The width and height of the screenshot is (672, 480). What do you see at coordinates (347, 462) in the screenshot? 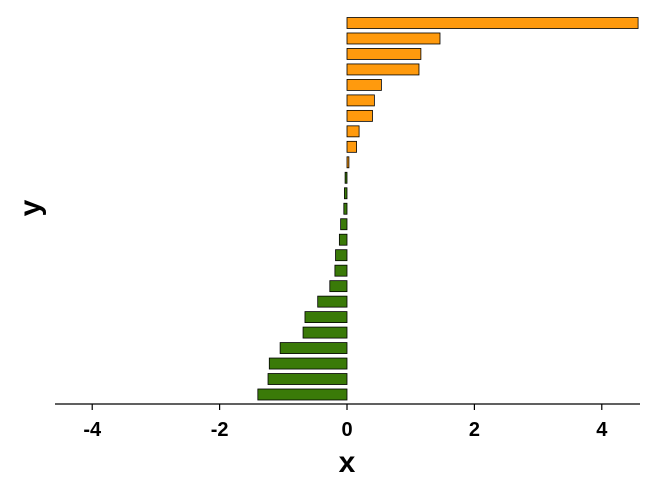
I see `x-axis-title: x` at bounding box center [347, 462].